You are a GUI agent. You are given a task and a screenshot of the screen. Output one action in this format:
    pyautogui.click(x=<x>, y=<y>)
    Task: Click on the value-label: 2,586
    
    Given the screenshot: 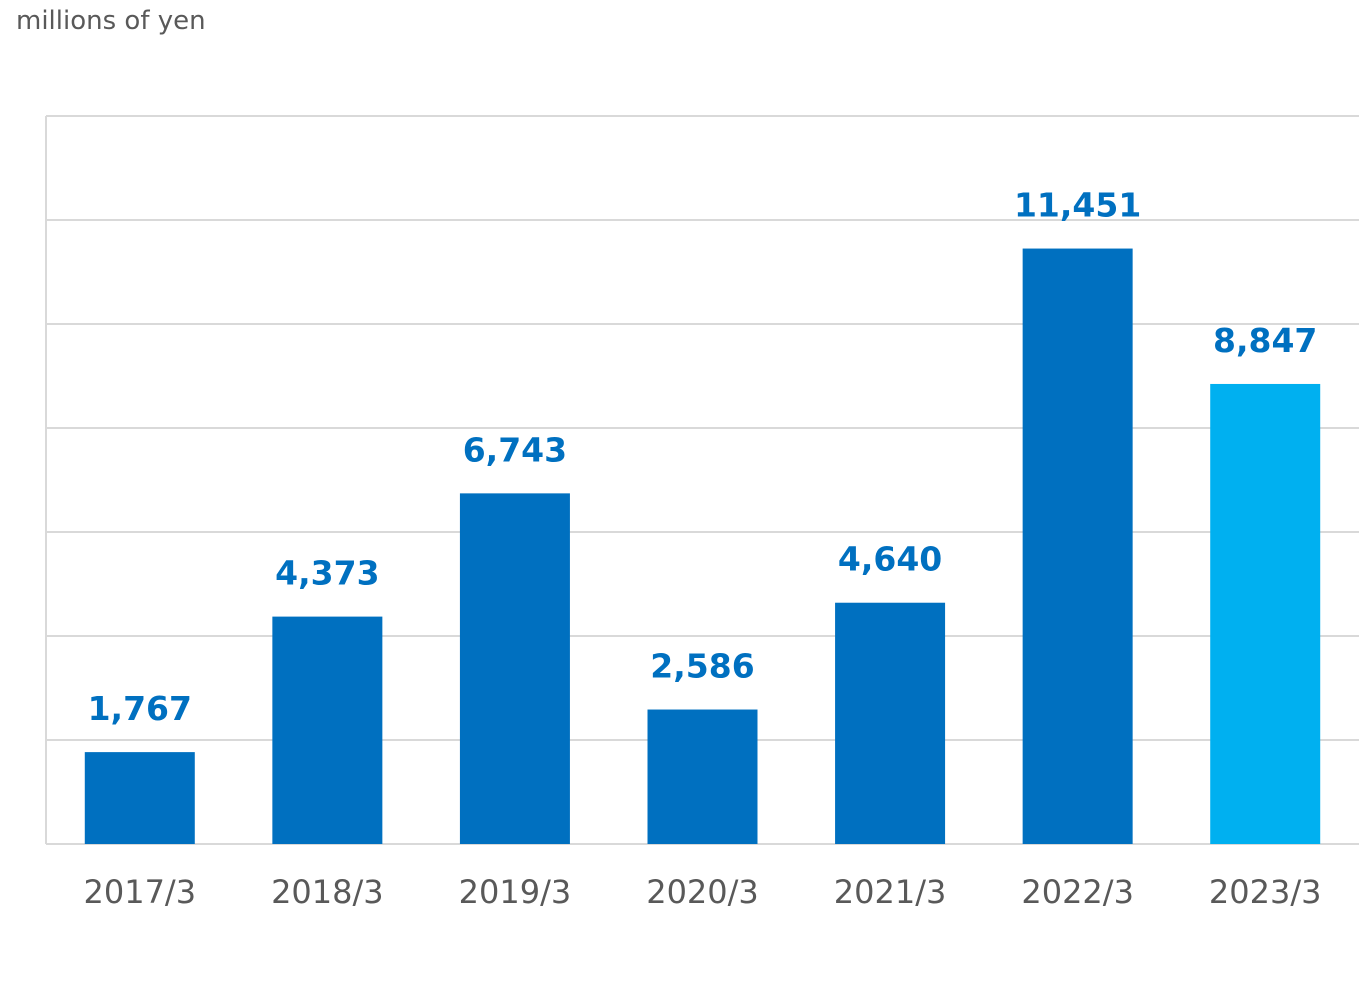 What is the action you would take?
    pyautogui.click(x=702, y=666)
    